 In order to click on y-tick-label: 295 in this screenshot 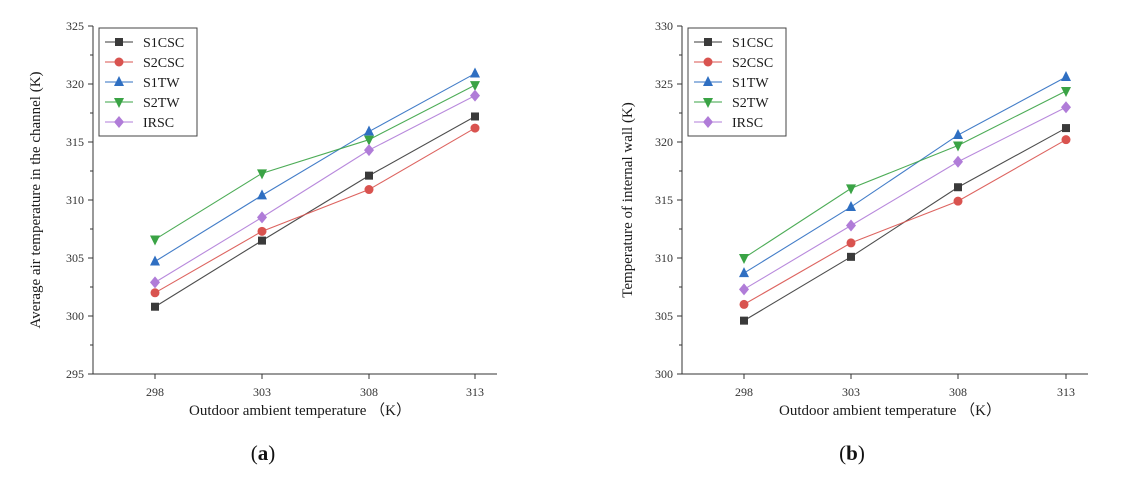, I will do `click(75, 374)`.